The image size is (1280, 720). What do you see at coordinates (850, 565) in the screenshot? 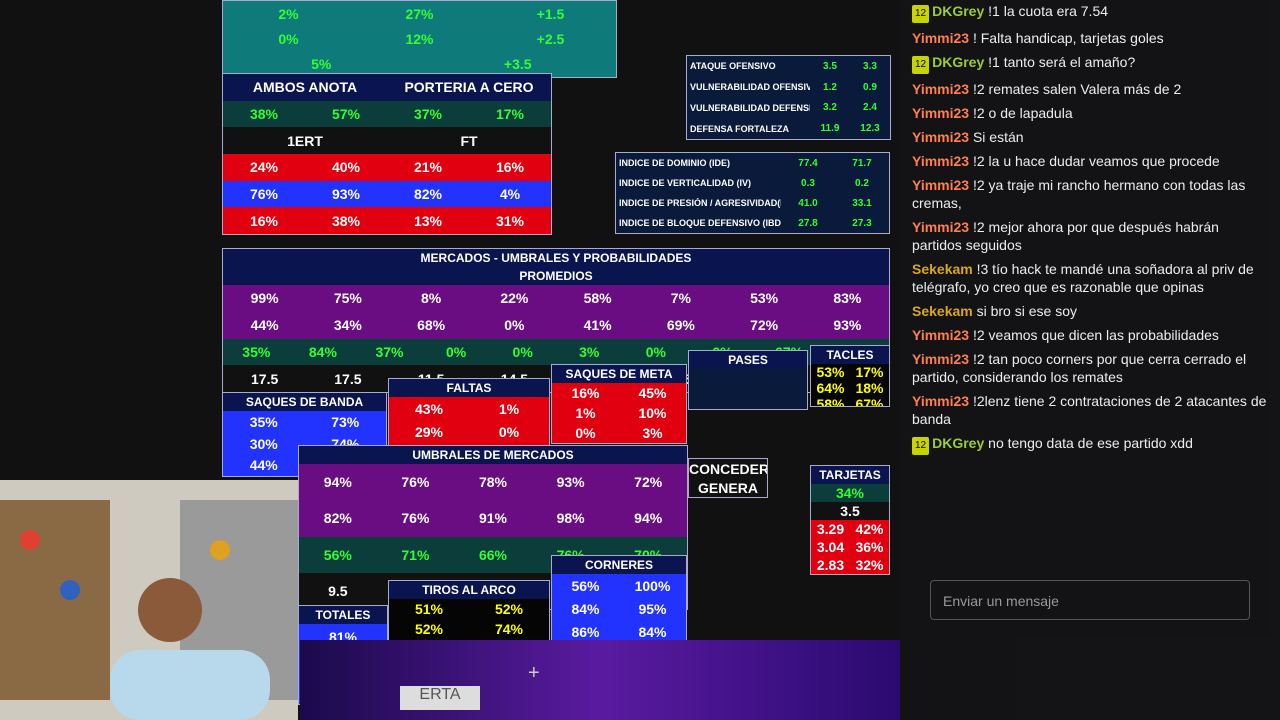
I see `table-row: 2.83 32%` at bounding box center [850, 565].